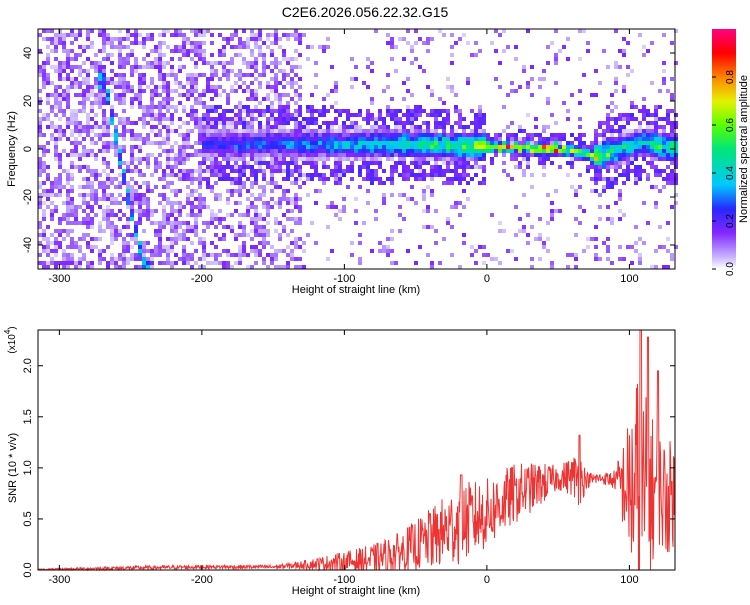 The width and height of the screenshot is (750, 605). What do you see at coordinates (7, 331) in the screenshot?
I see `y-scale-exponent: 4` at bounding box center [7, 331].